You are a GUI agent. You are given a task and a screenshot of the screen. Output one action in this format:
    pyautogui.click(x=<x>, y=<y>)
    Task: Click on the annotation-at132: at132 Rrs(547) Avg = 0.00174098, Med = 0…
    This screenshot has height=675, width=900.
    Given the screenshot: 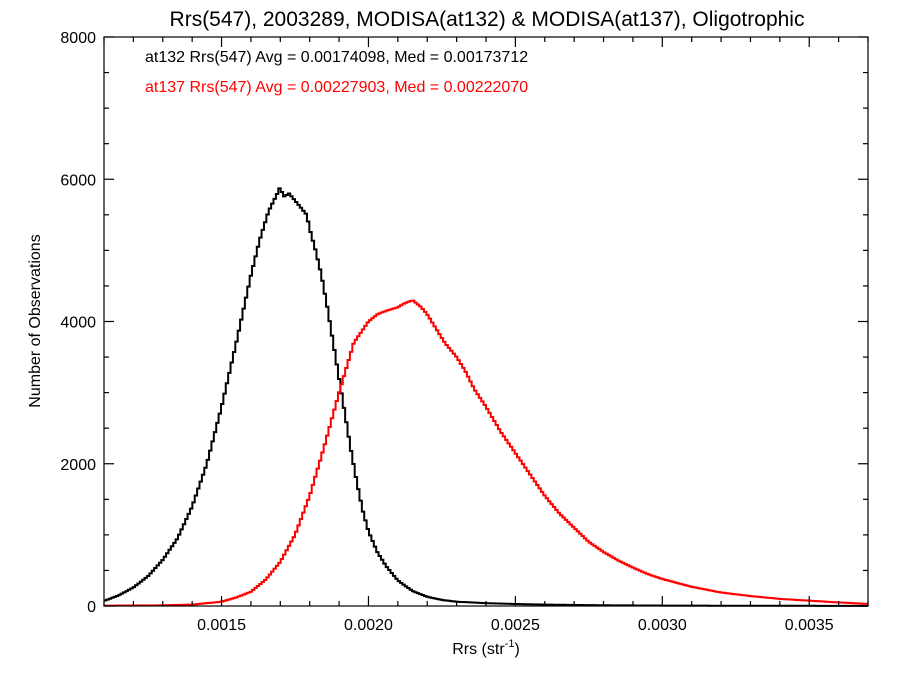 What is the action you would take?
    pyautogui.click(x=336, y=57)
    